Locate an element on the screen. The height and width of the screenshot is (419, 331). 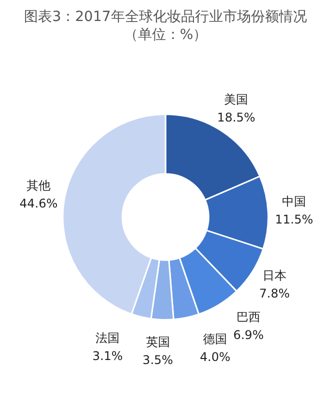
data-label: 6.9% is located at coordinates (248, 335).